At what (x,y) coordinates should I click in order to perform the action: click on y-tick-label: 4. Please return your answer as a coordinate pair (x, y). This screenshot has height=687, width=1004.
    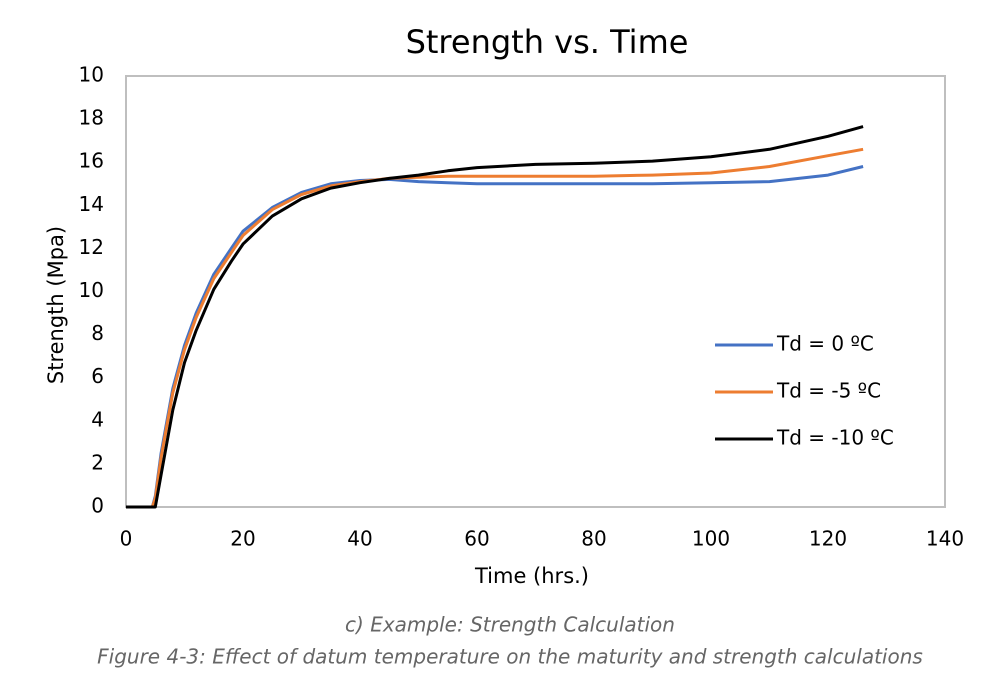
    Looking at the image, I should click on (97, 419).